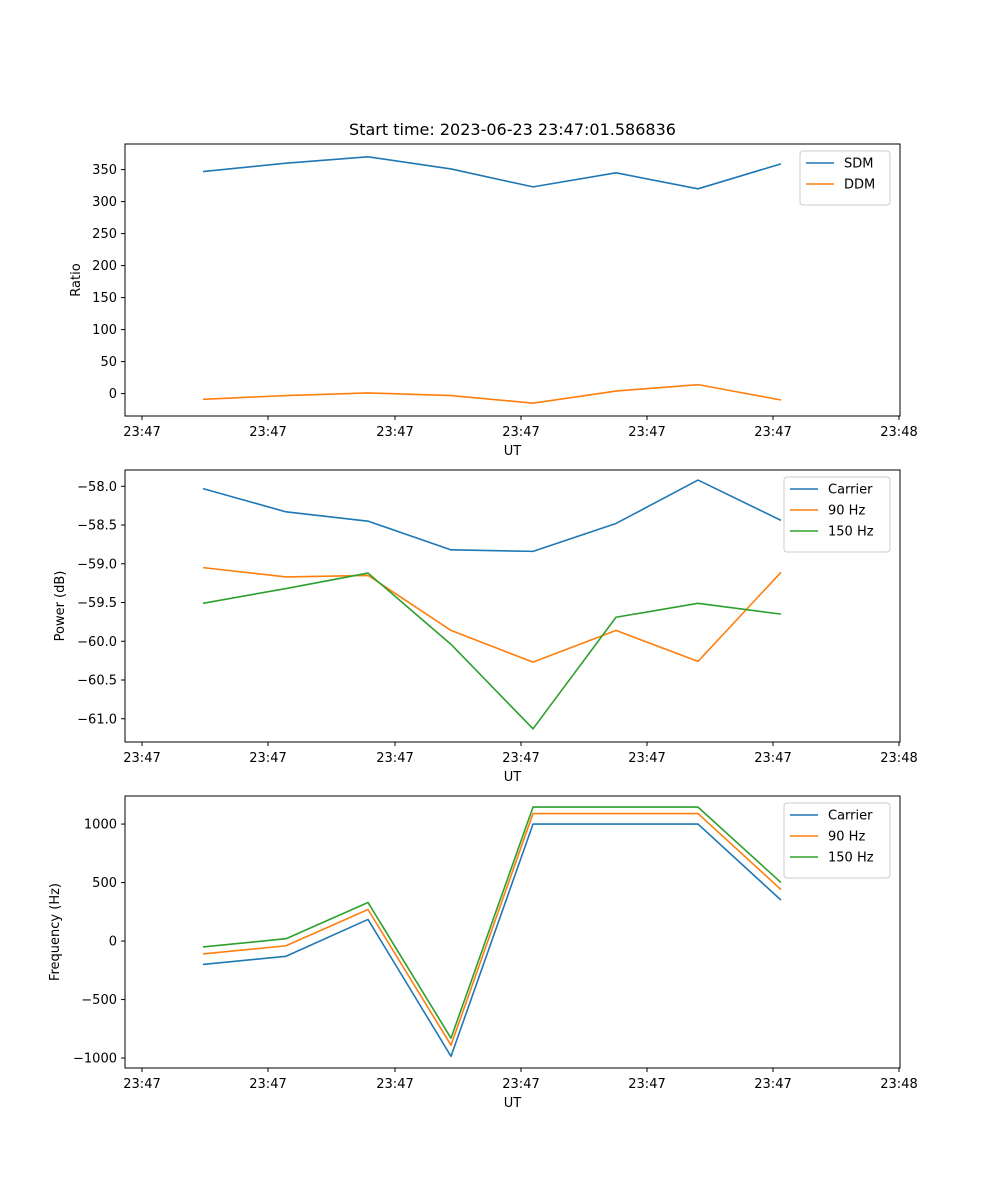 This screenshot has height=1200, width=1000. What do you see at coordinates (97, 719) in the screenshot?
I see `y-tick-label: −61.0` at bounding box center [97, 719].